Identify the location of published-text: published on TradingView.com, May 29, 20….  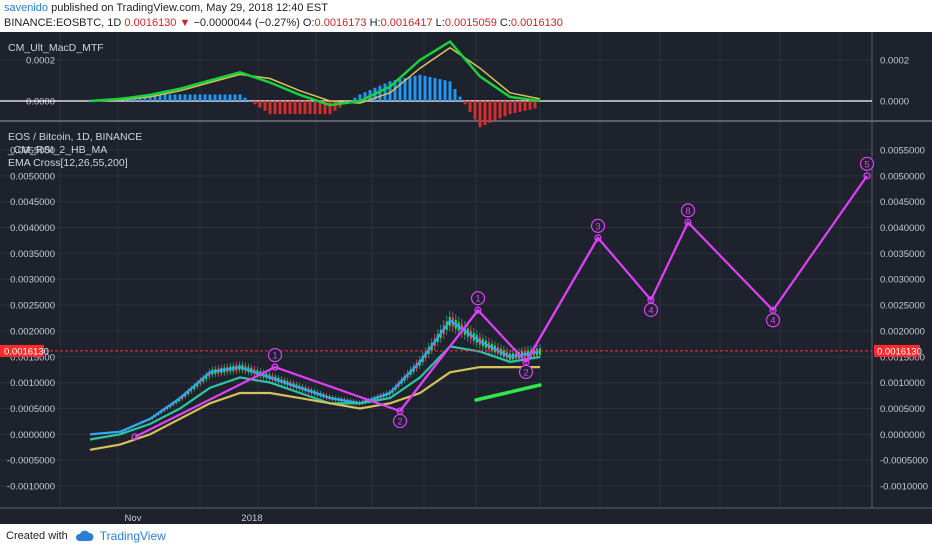
(189, 8).